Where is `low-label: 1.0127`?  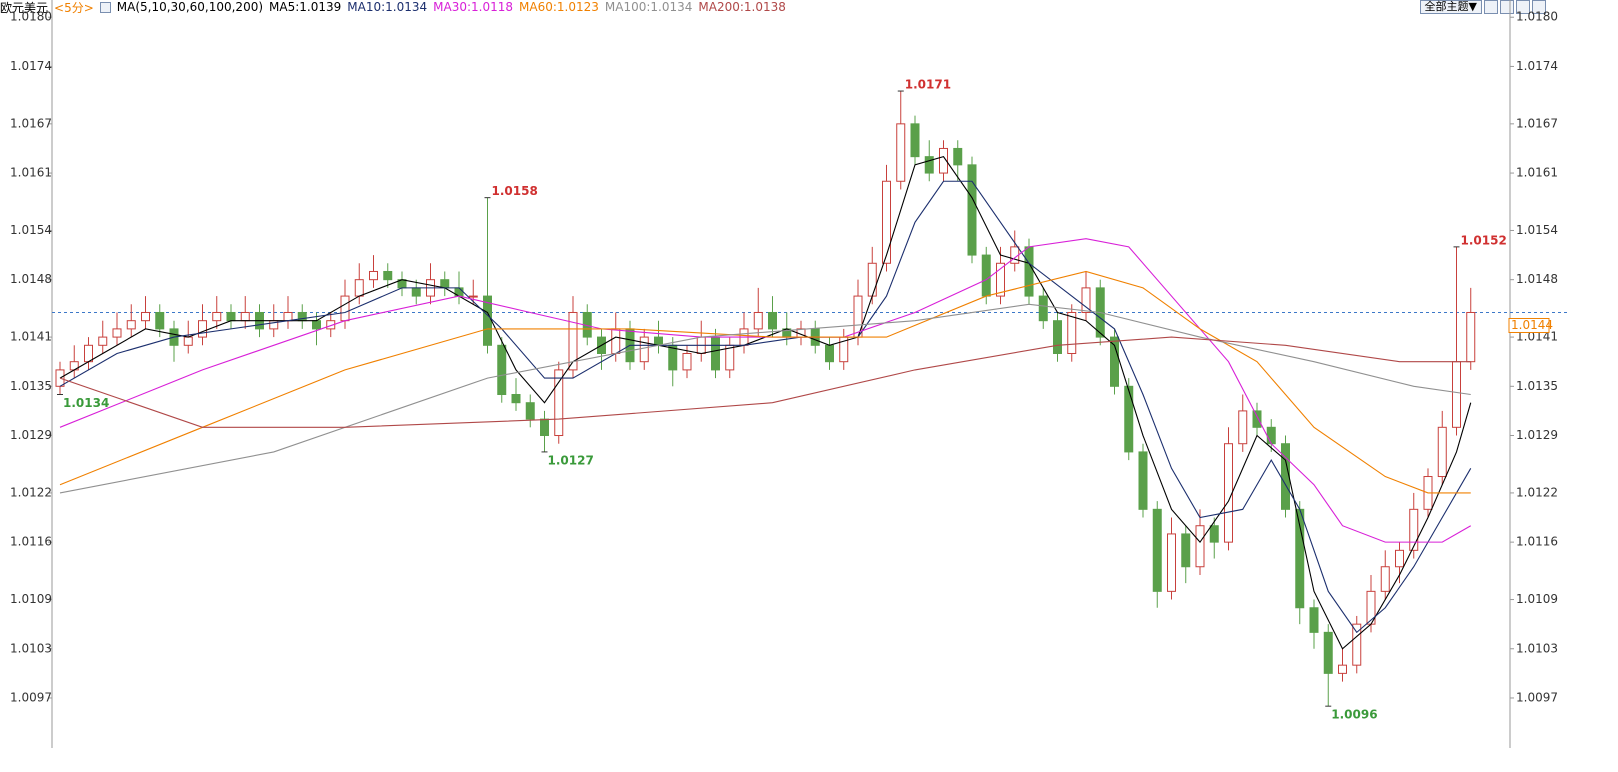 low-label: 1.0127 is located at coordinates (571, 460).